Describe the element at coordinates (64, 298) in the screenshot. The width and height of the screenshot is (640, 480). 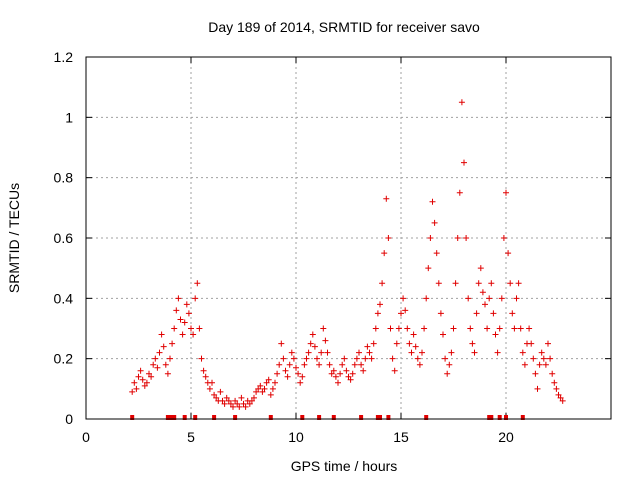
I see `y-tick-label: 0.4` at that location.